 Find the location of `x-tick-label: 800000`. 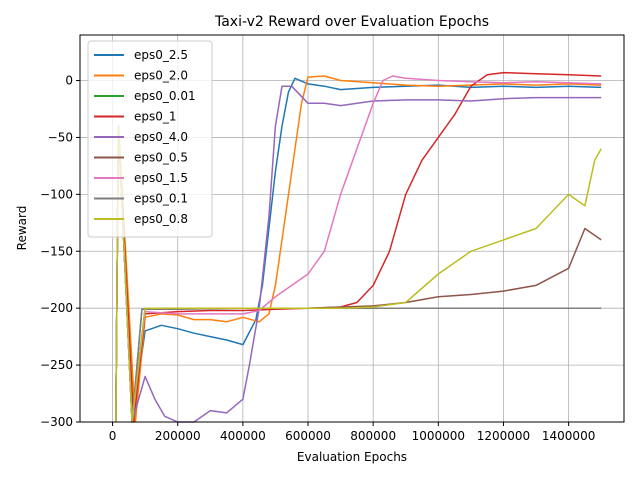

x-tick-label: 800000 is located at coordinates (373, 436).